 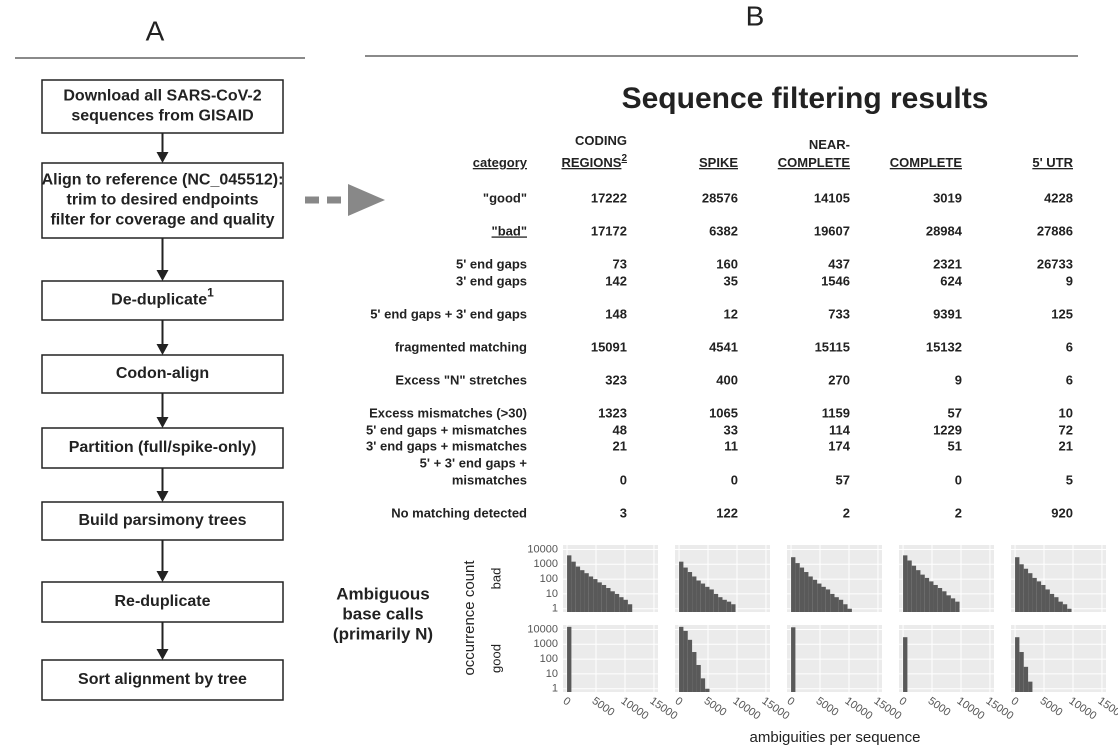 What do you see at coordinates (620, 445) in the screenshot?
I see `cell-value: 21` at bounding box center [620, 445].